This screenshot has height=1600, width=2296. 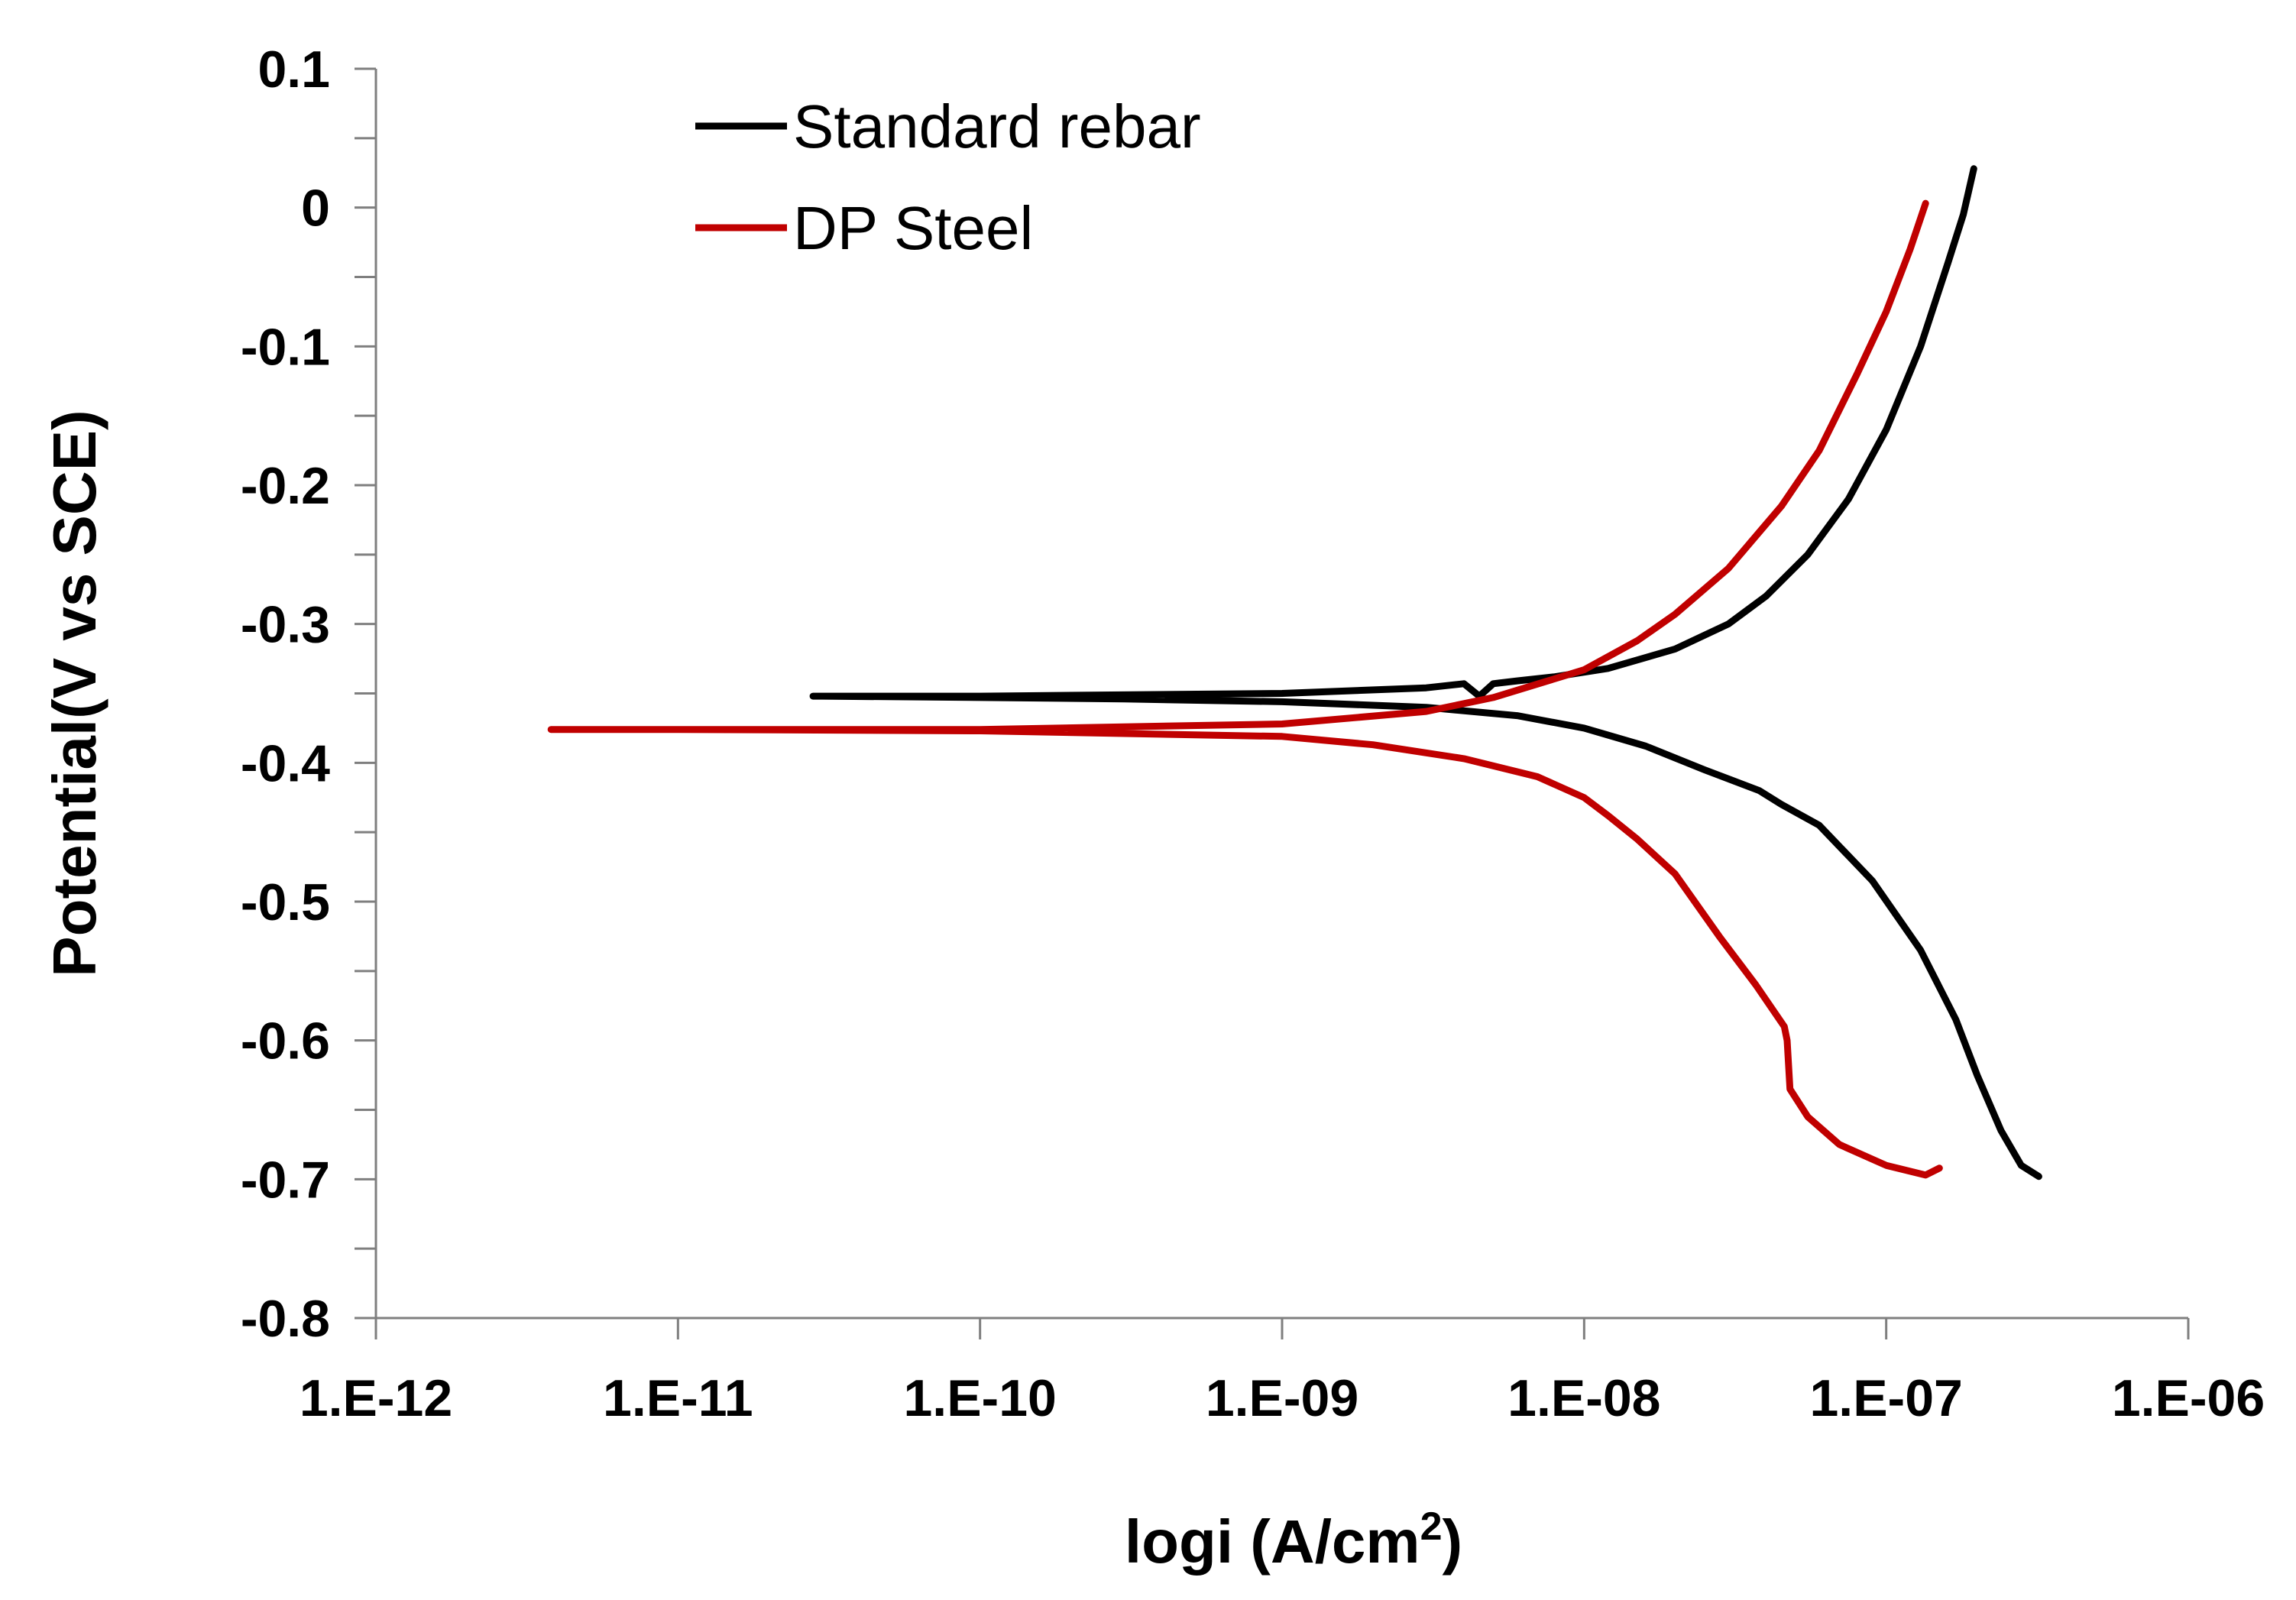 What do you see at coordinates (1452, 1542) in the screenshot?
I see `x-axis-title-close: )` at bounding box center [1452, 1542].